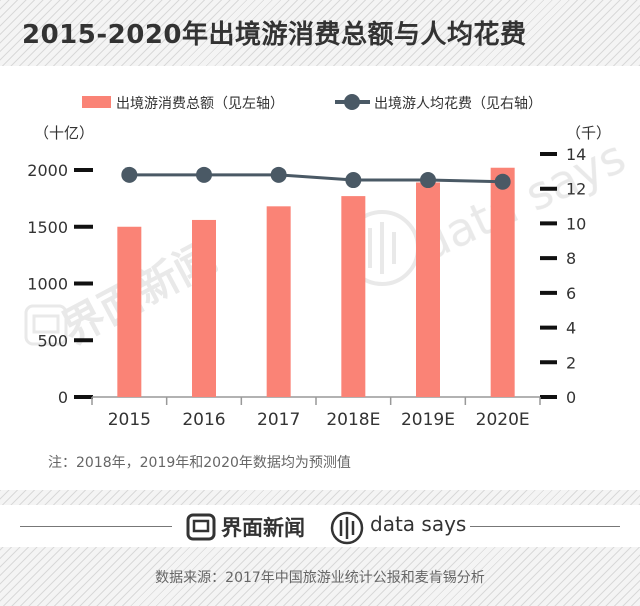 This screenshot has height=606, width=640. Describe the element at coordinates (352, 102) in the screenshot. I see `legend-line-marker` at that location.